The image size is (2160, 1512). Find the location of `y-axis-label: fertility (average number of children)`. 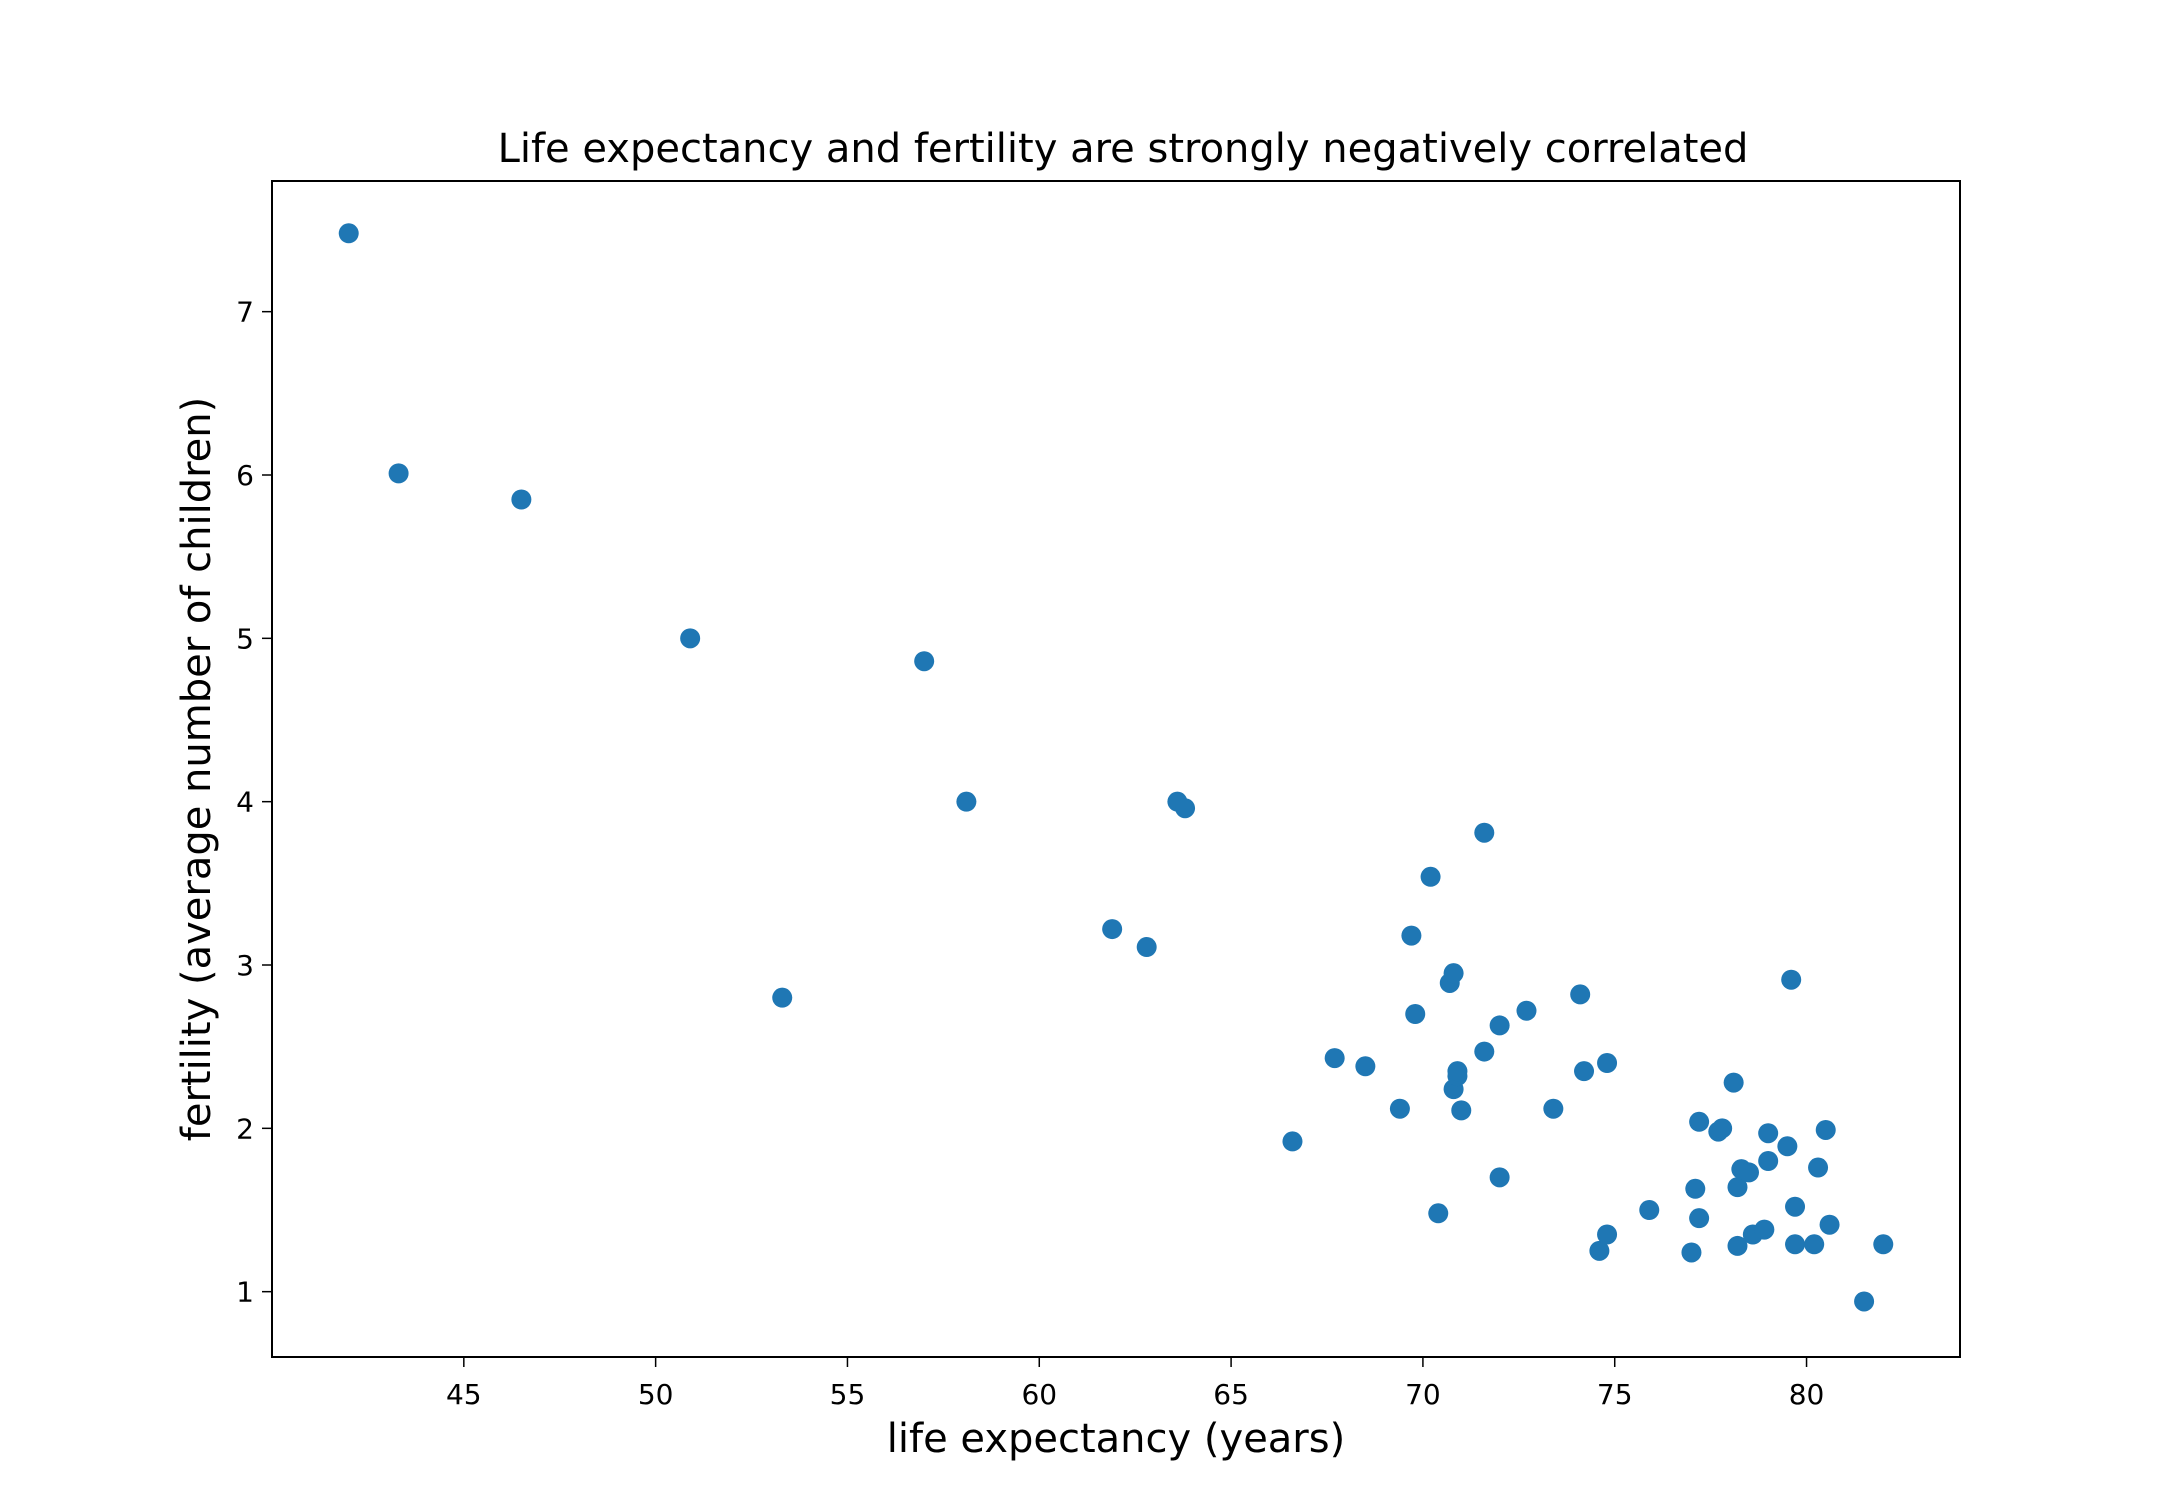

y-axis-label: fertility (average number of children) is located at coordinates (197, 769).